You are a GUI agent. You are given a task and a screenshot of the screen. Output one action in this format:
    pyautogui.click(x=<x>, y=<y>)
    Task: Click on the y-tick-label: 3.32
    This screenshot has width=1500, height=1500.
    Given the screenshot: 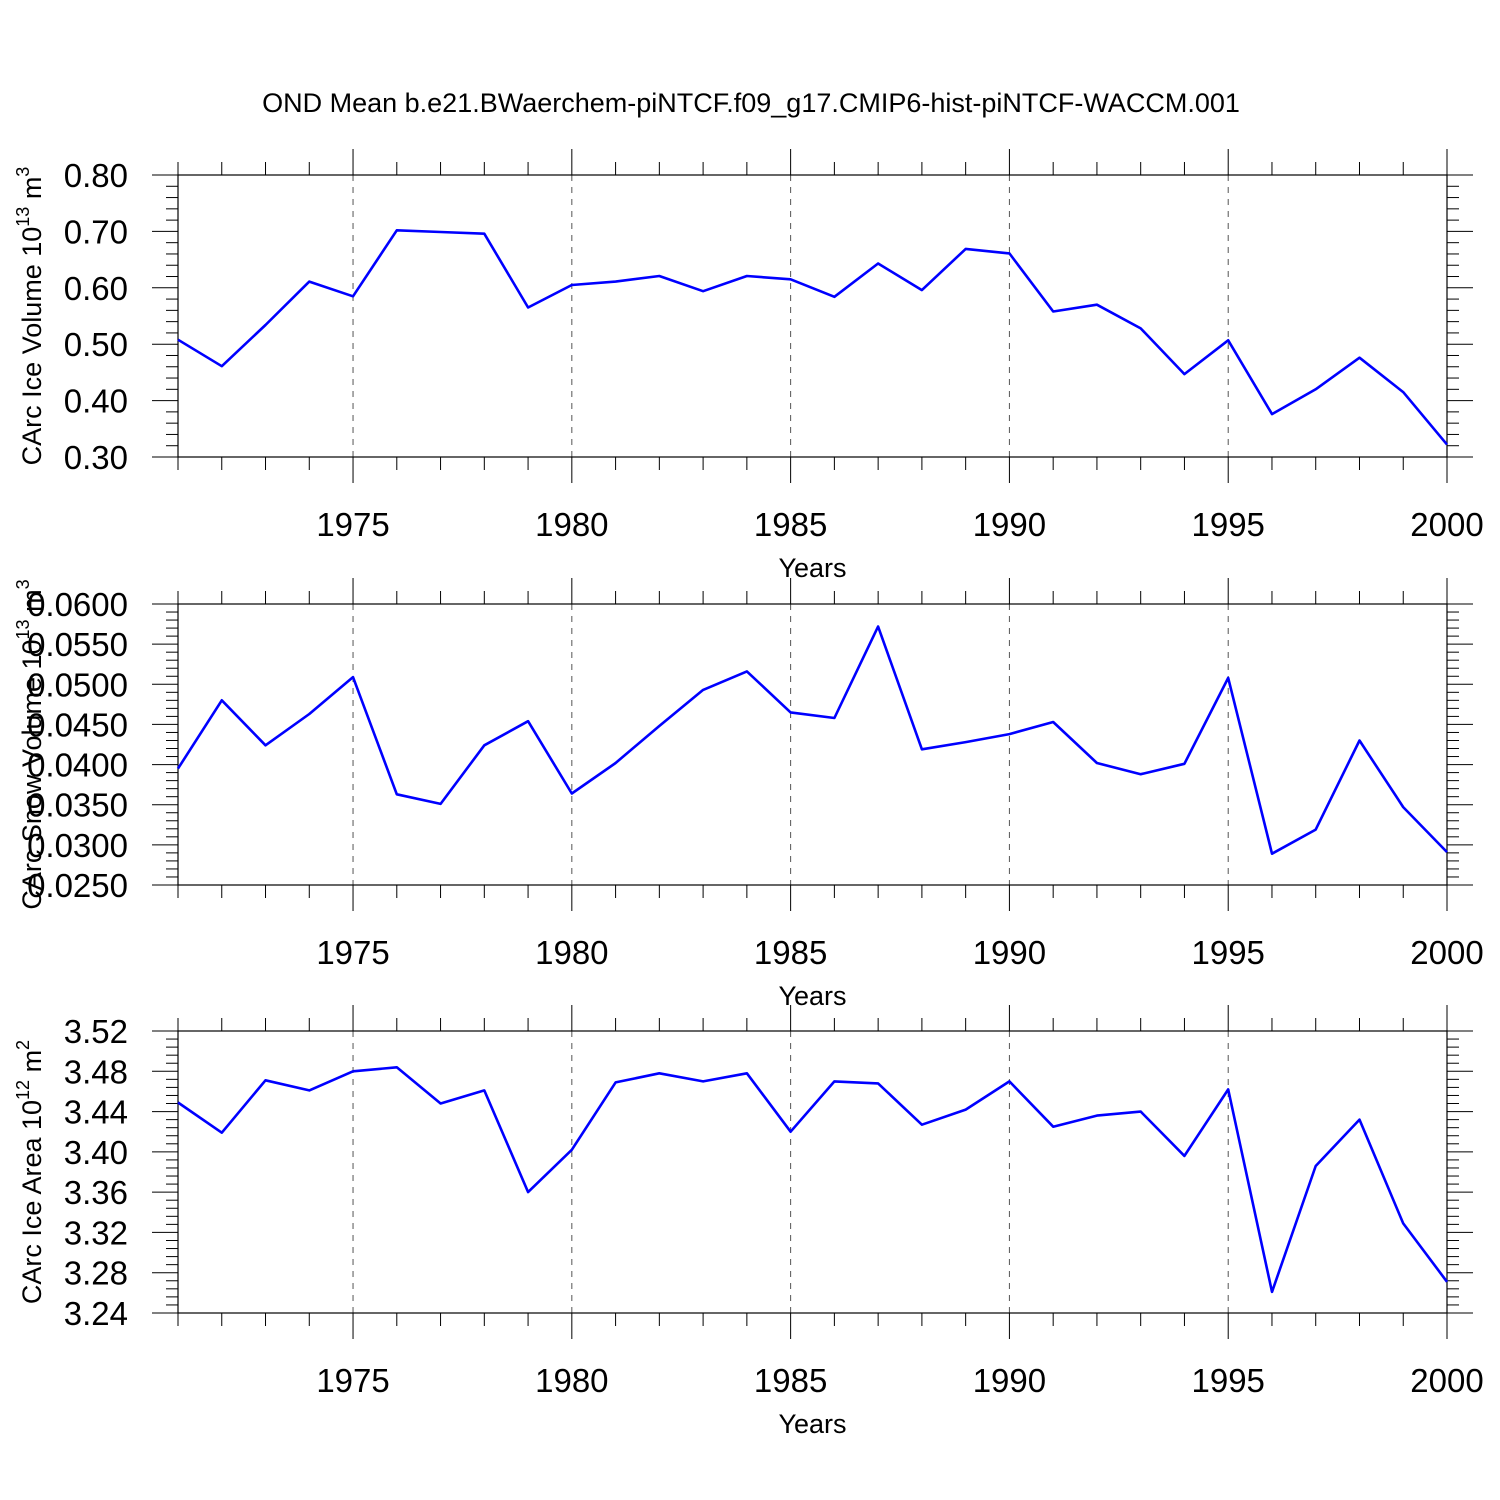 What is the action you would take?
    pyautogui.click(x=96, y=1232)
    